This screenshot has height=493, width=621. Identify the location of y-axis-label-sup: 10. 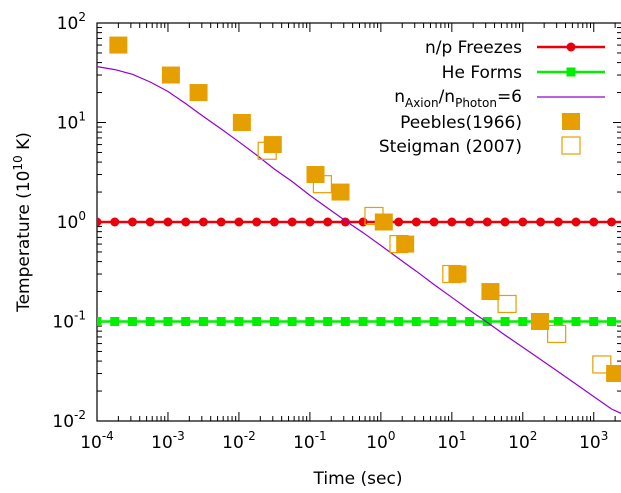
(18, 162).